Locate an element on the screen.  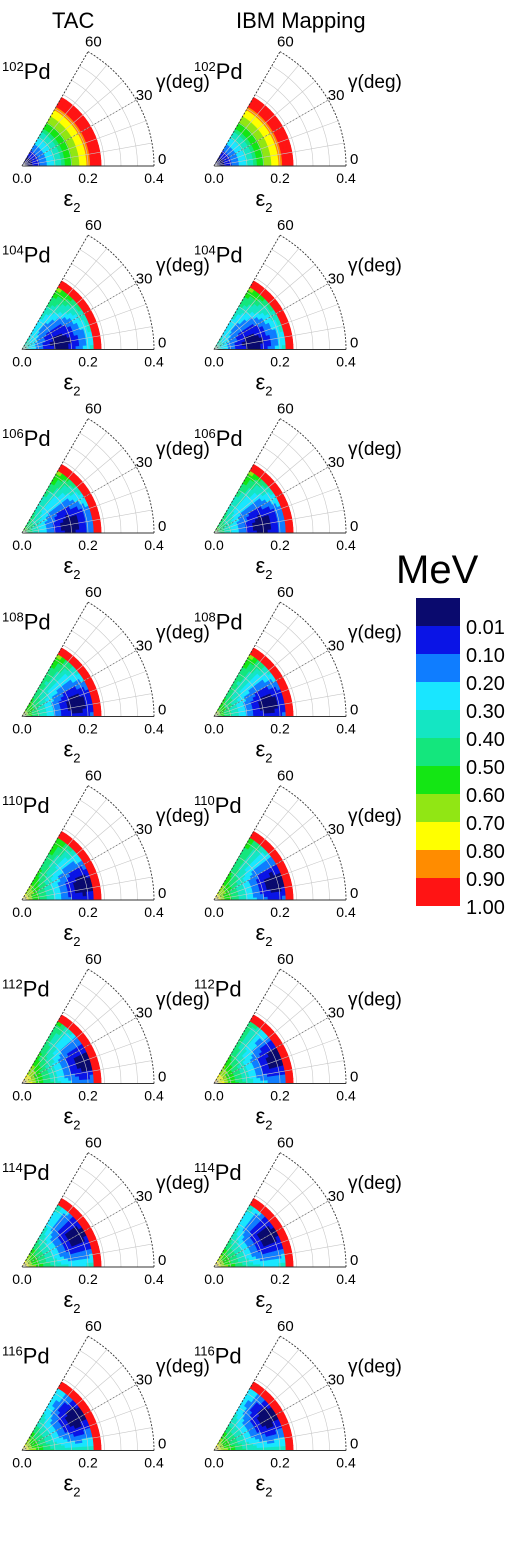
nucleus-mass-number: 108 is located at coordinates (13, 617).